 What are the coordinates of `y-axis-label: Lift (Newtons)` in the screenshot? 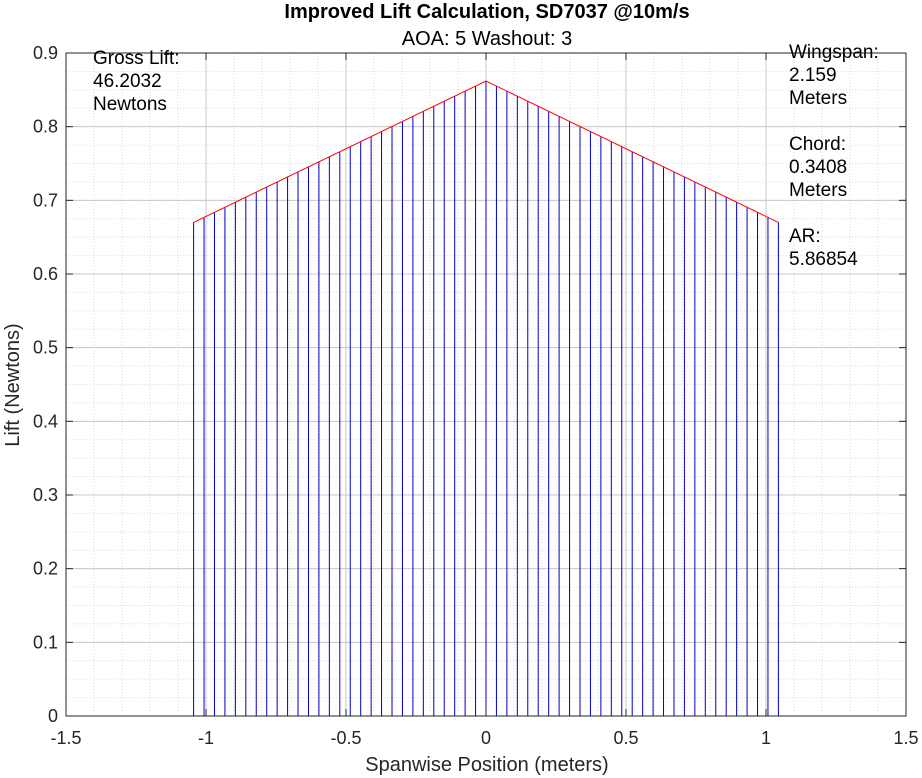 It's located at (13, 384).